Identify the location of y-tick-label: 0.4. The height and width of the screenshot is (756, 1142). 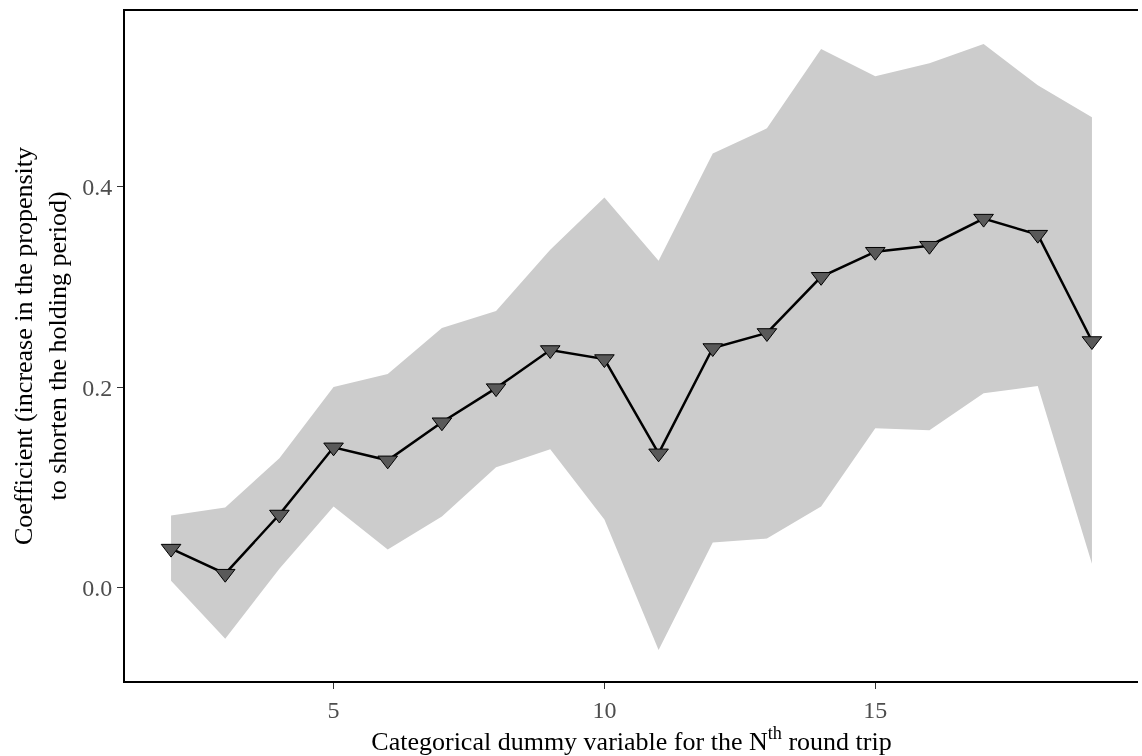
(97, 186).